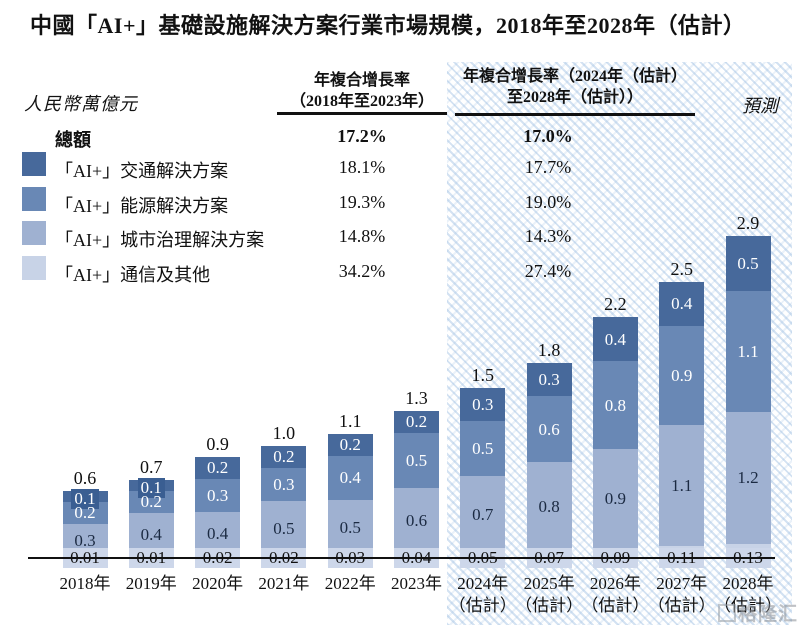 The height and width of the screenshot is (628, 799). Describe the element at coordinates (284, 432) in the screenshot. I see `bar-total-label: 1.0` at that location.